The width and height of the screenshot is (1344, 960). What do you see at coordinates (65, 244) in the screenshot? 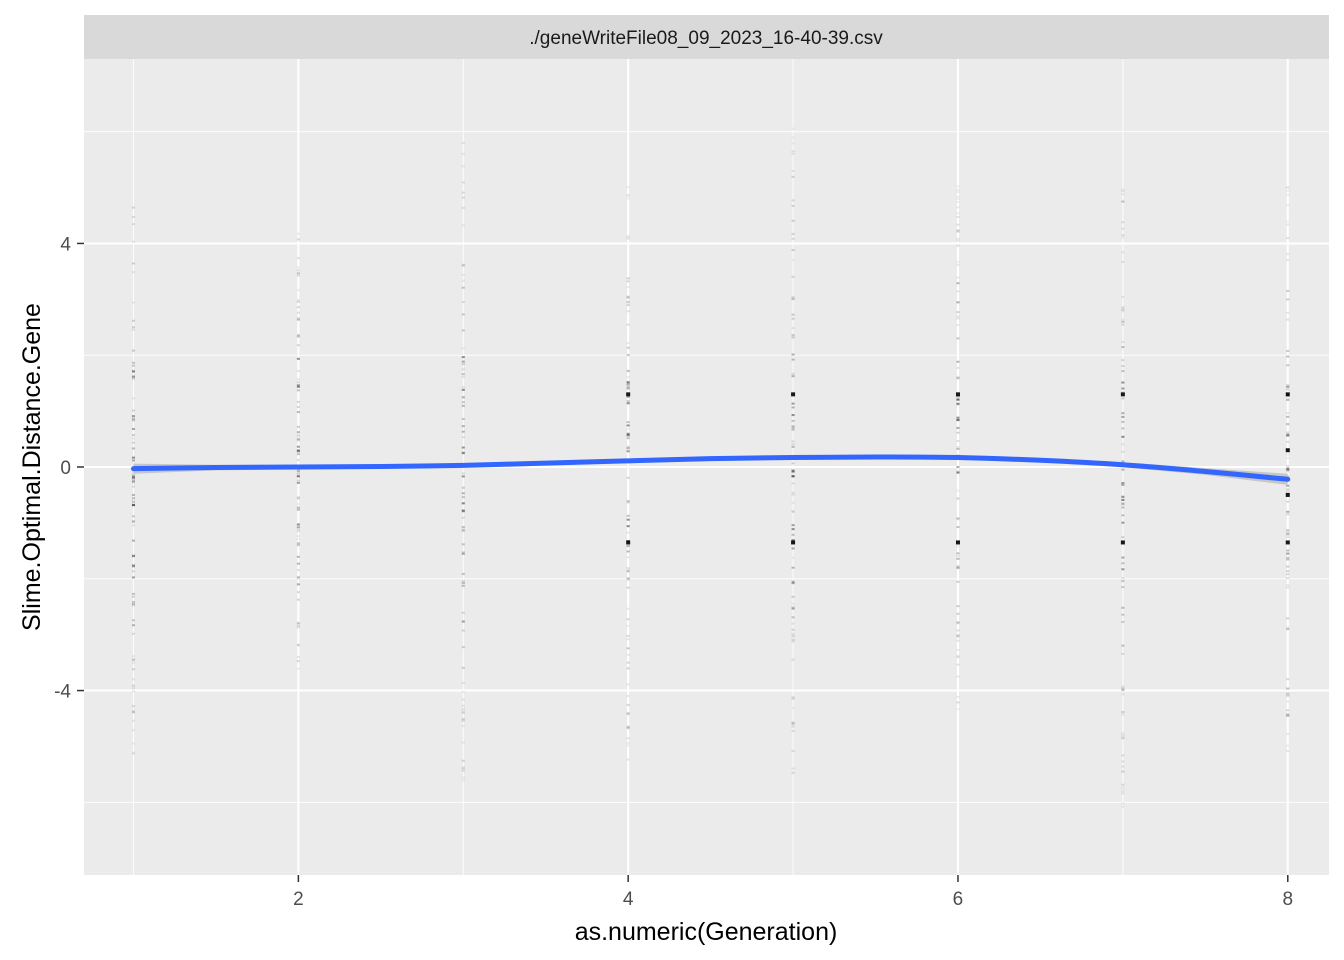
I see `y-tick-label: 4` at bounding box center [65, 244].